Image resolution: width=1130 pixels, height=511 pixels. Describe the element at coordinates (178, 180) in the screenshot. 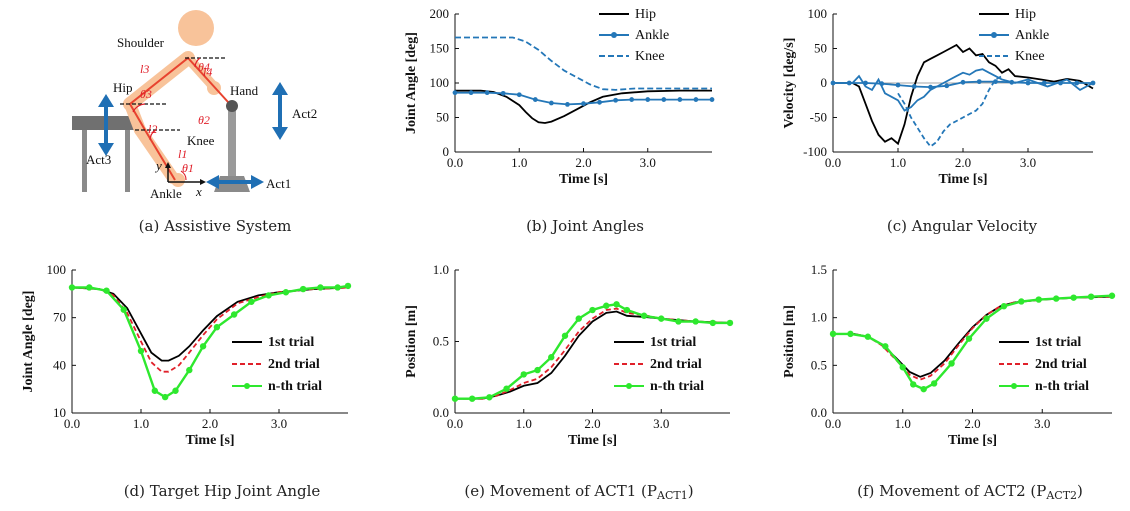

I see `foot-circle` at that location.